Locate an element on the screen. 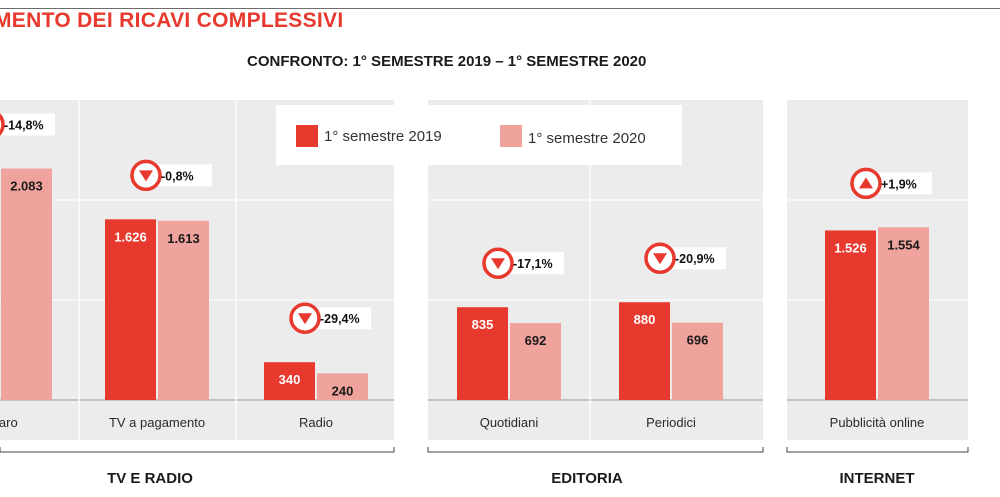 The width and height of the screenshot is (1000, 497). variation-label: -20,9% is located at coordinates (695, 259).